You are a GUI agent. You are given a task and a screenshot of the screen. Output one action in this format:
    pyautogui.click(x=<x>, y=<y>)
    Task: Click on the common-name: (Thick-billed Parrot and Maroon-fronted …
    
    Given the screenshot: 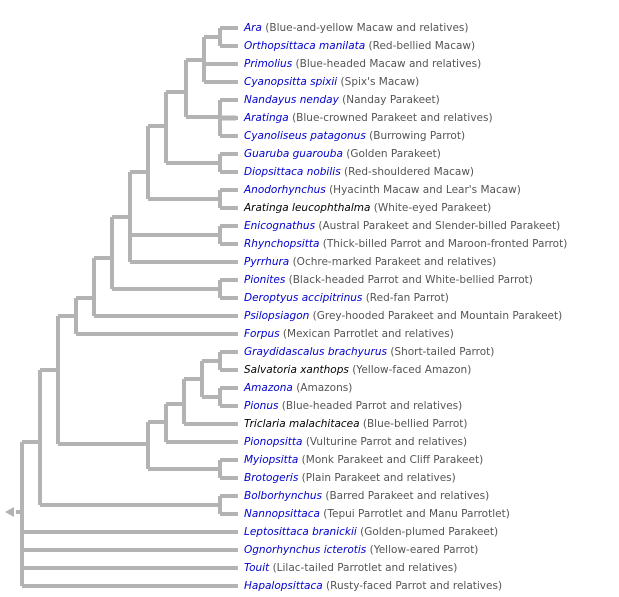 What is the action you would take?
    pyautogui.click(x=443, y=244)
    